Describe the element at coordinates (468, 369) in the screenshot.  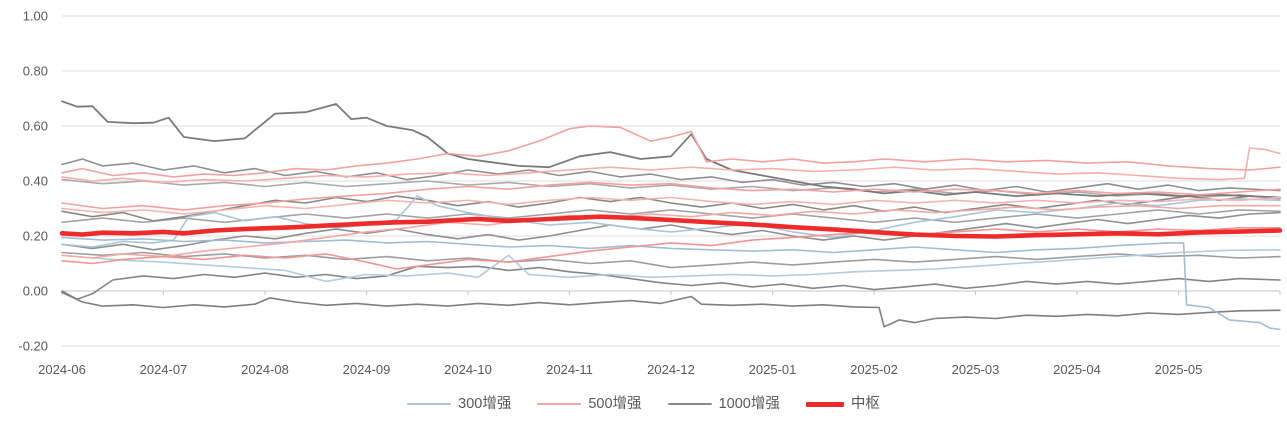
I see `x-axis-label: 2024-10` at that location.